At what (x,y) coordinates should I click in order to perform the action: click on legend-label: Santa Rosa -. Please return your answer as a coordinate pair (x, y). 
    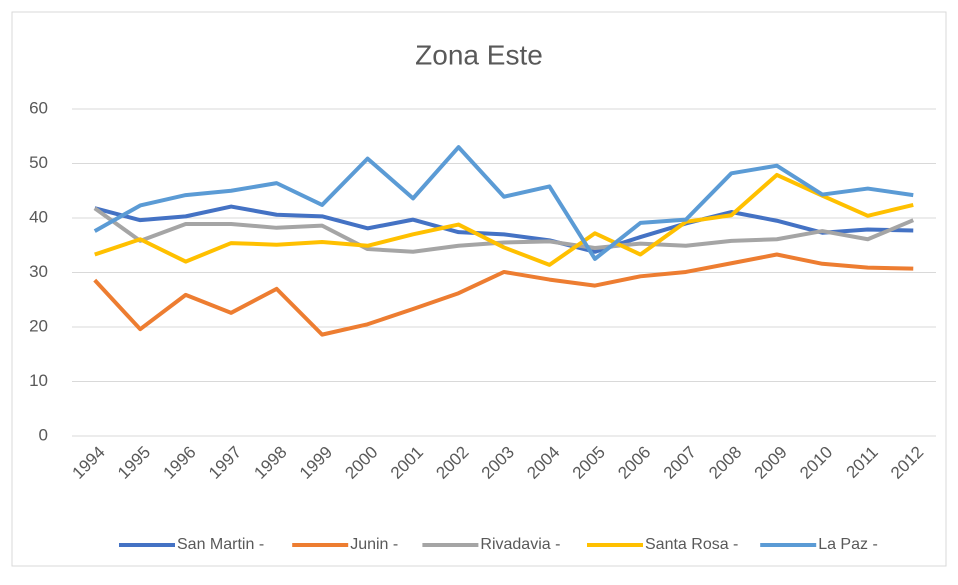
    Looking at the image, I should click on (691, 544).